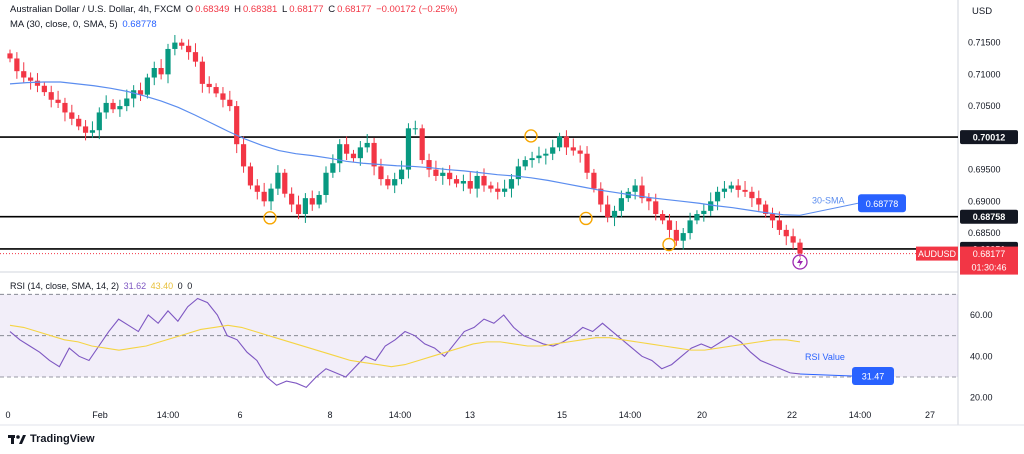  Describe the element at coordinates (984, 74) in the screenshot. I see `price-tick-label: 0.71000` at that location.